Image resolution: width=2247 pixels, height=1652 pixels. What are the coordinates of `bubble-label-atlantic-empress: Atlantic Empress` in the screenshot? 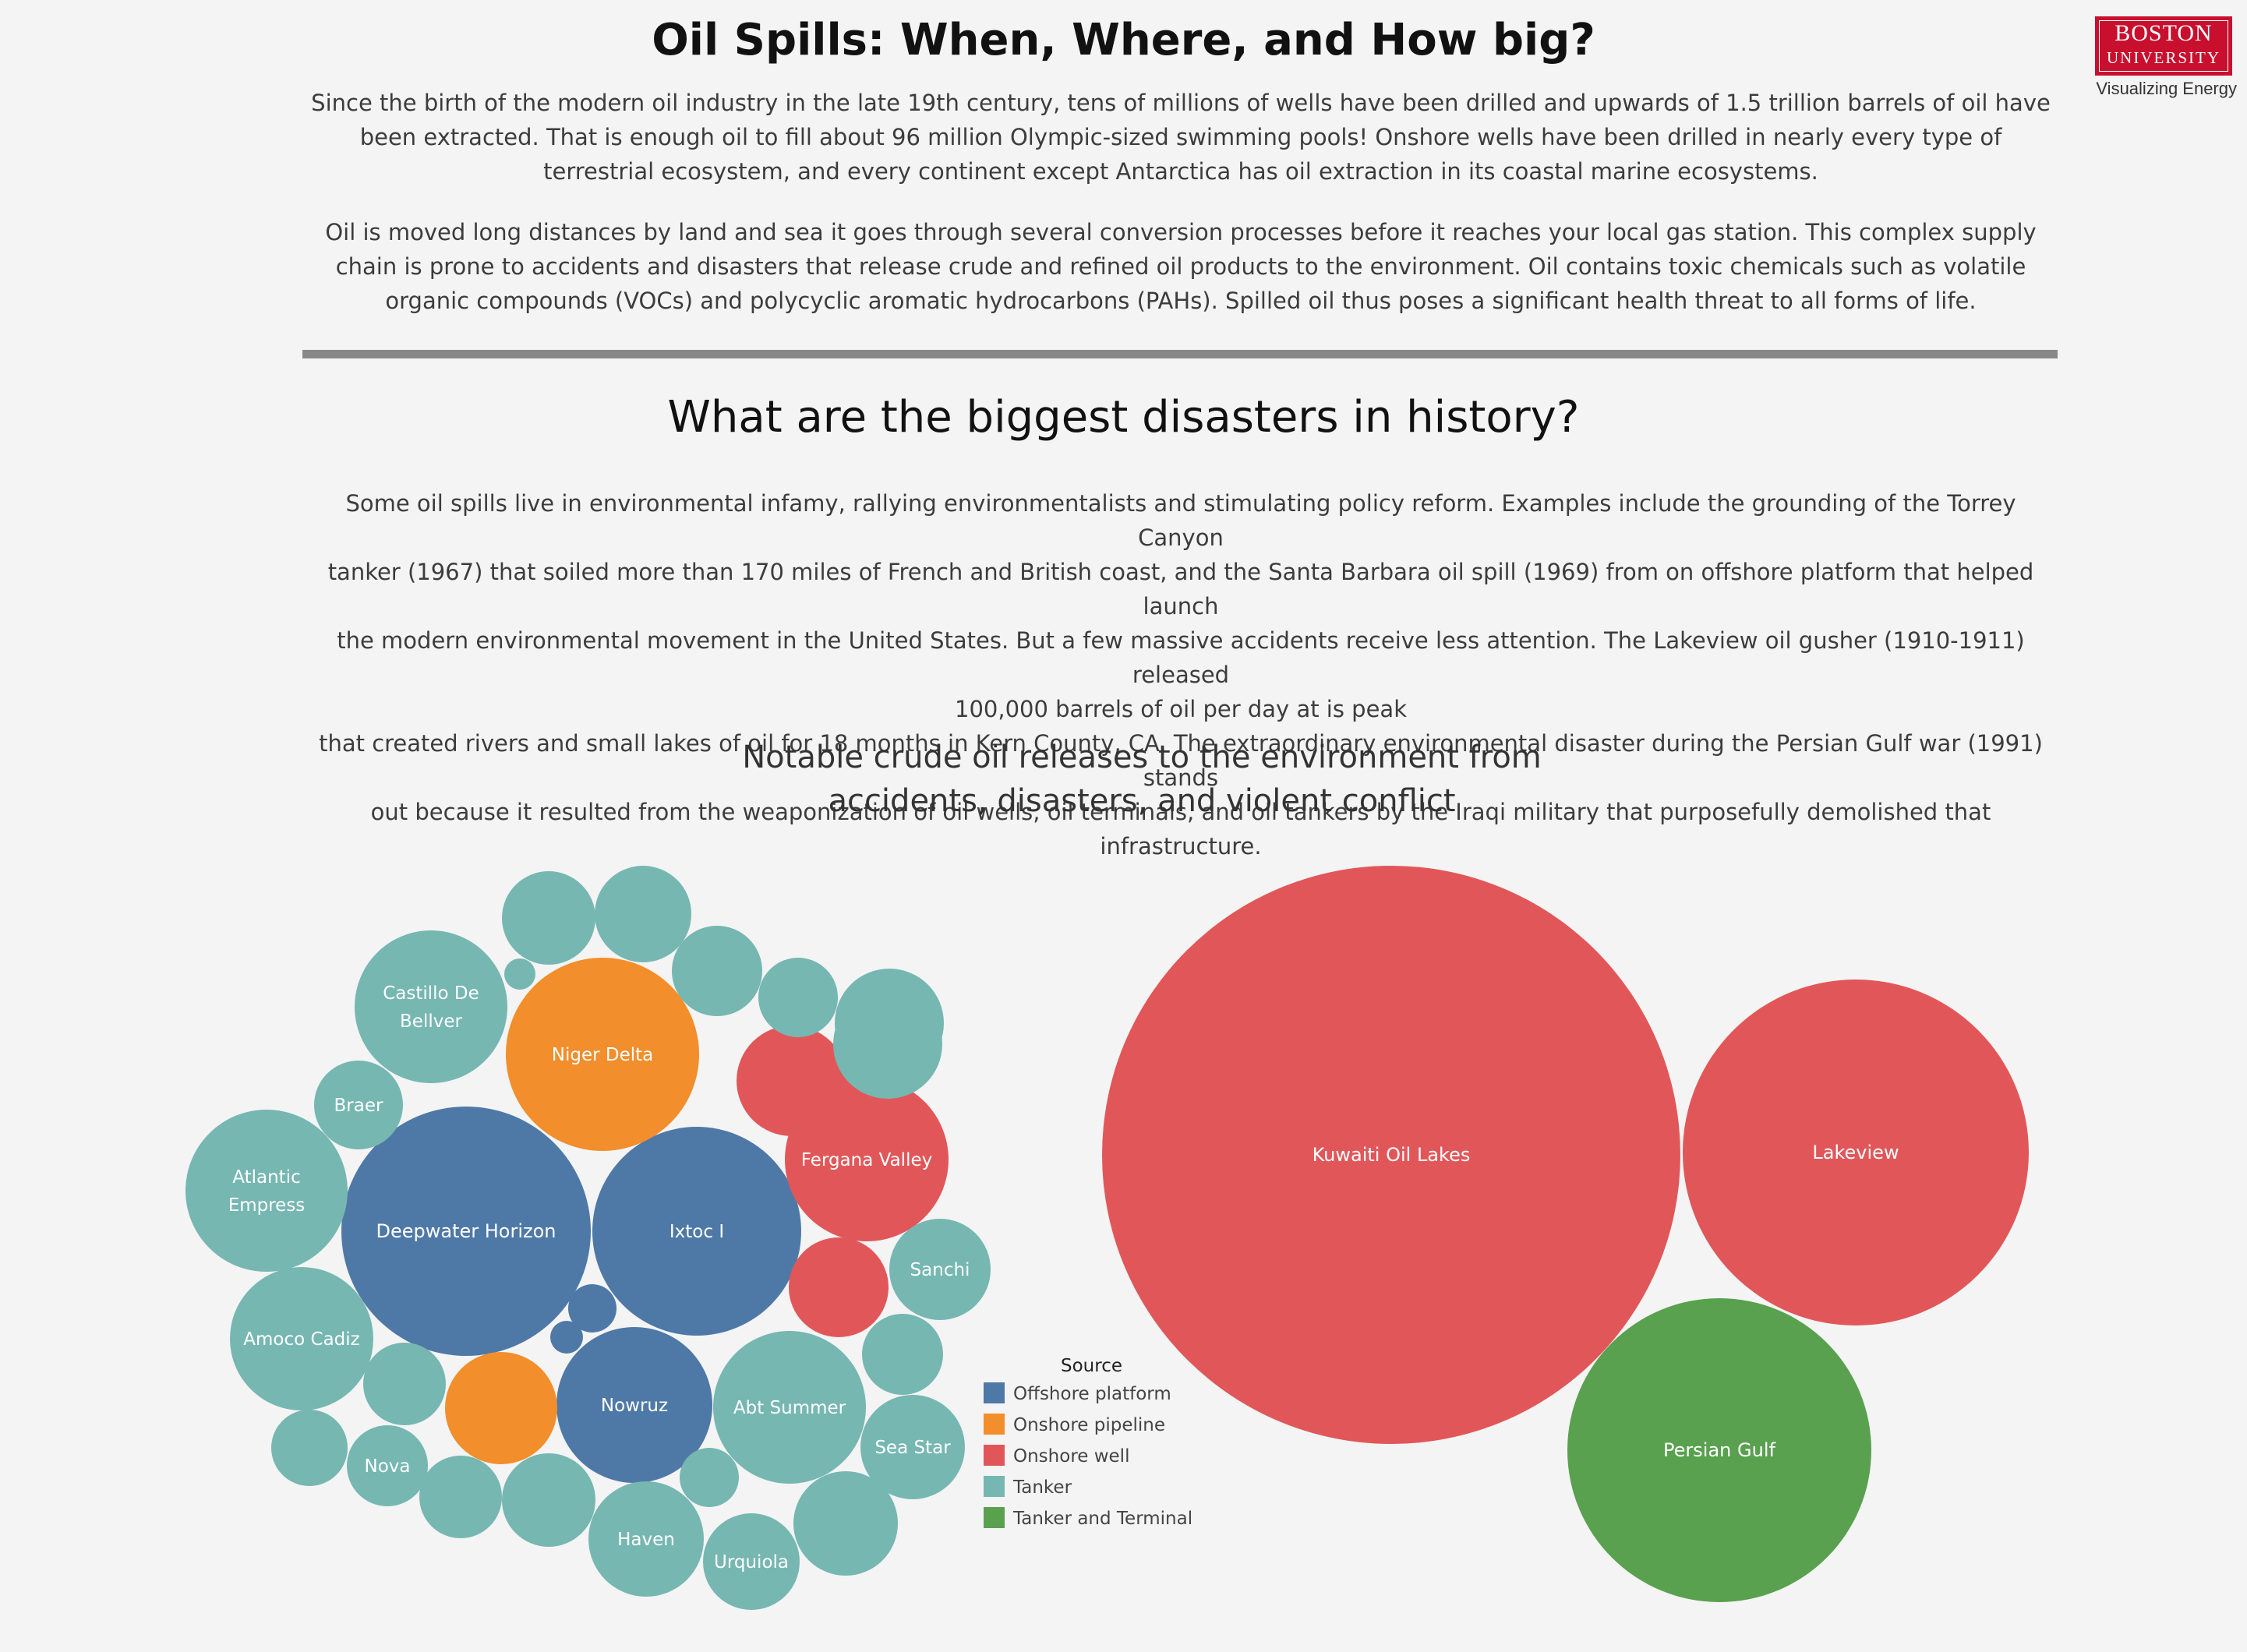 It's located at (267, 1192).